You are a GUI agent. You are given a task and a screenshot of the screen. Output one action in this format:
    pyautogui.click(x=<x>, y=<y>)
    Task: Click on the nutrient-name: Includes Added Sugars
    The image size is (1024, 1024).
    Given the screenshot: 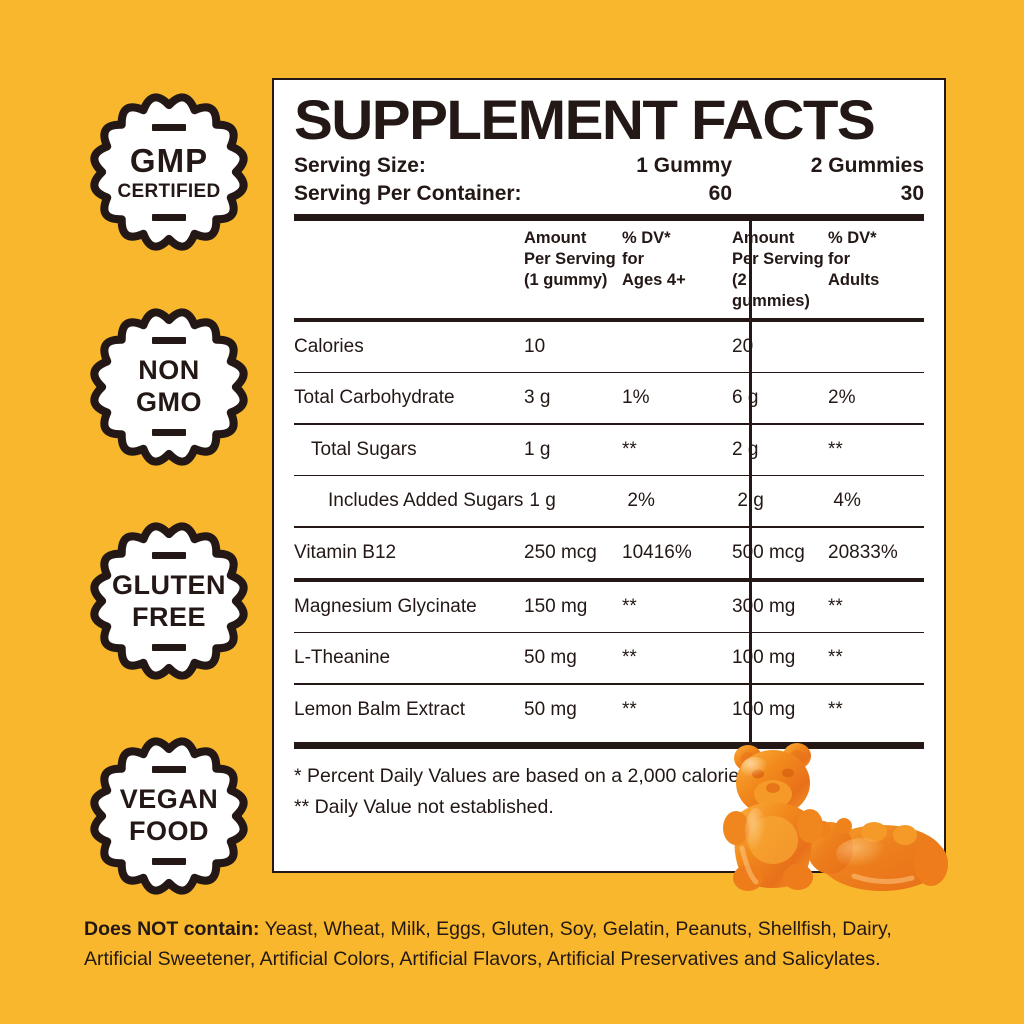 What is the action you would take?
    pyautogui.click(x=426, y=501)
    